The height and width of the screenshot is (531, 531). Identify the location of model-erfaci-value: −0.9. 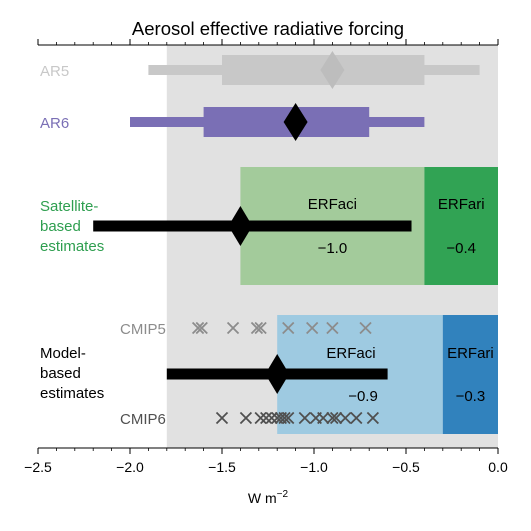
(363, 396).